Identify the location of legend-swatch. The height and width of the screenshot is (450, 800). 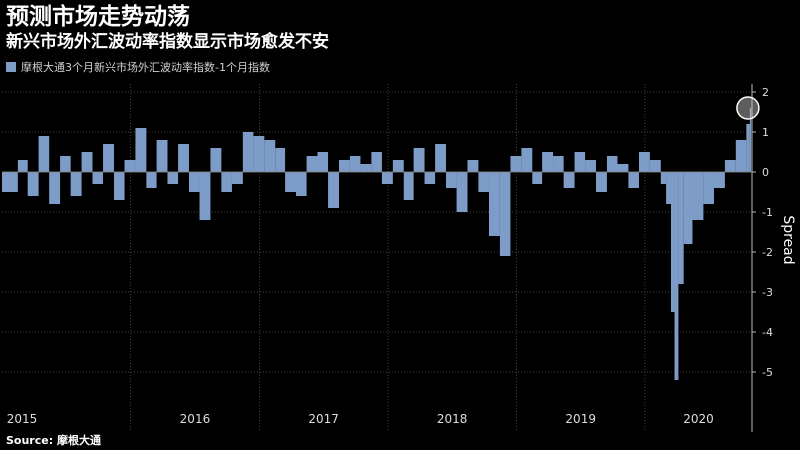
(11, 67).